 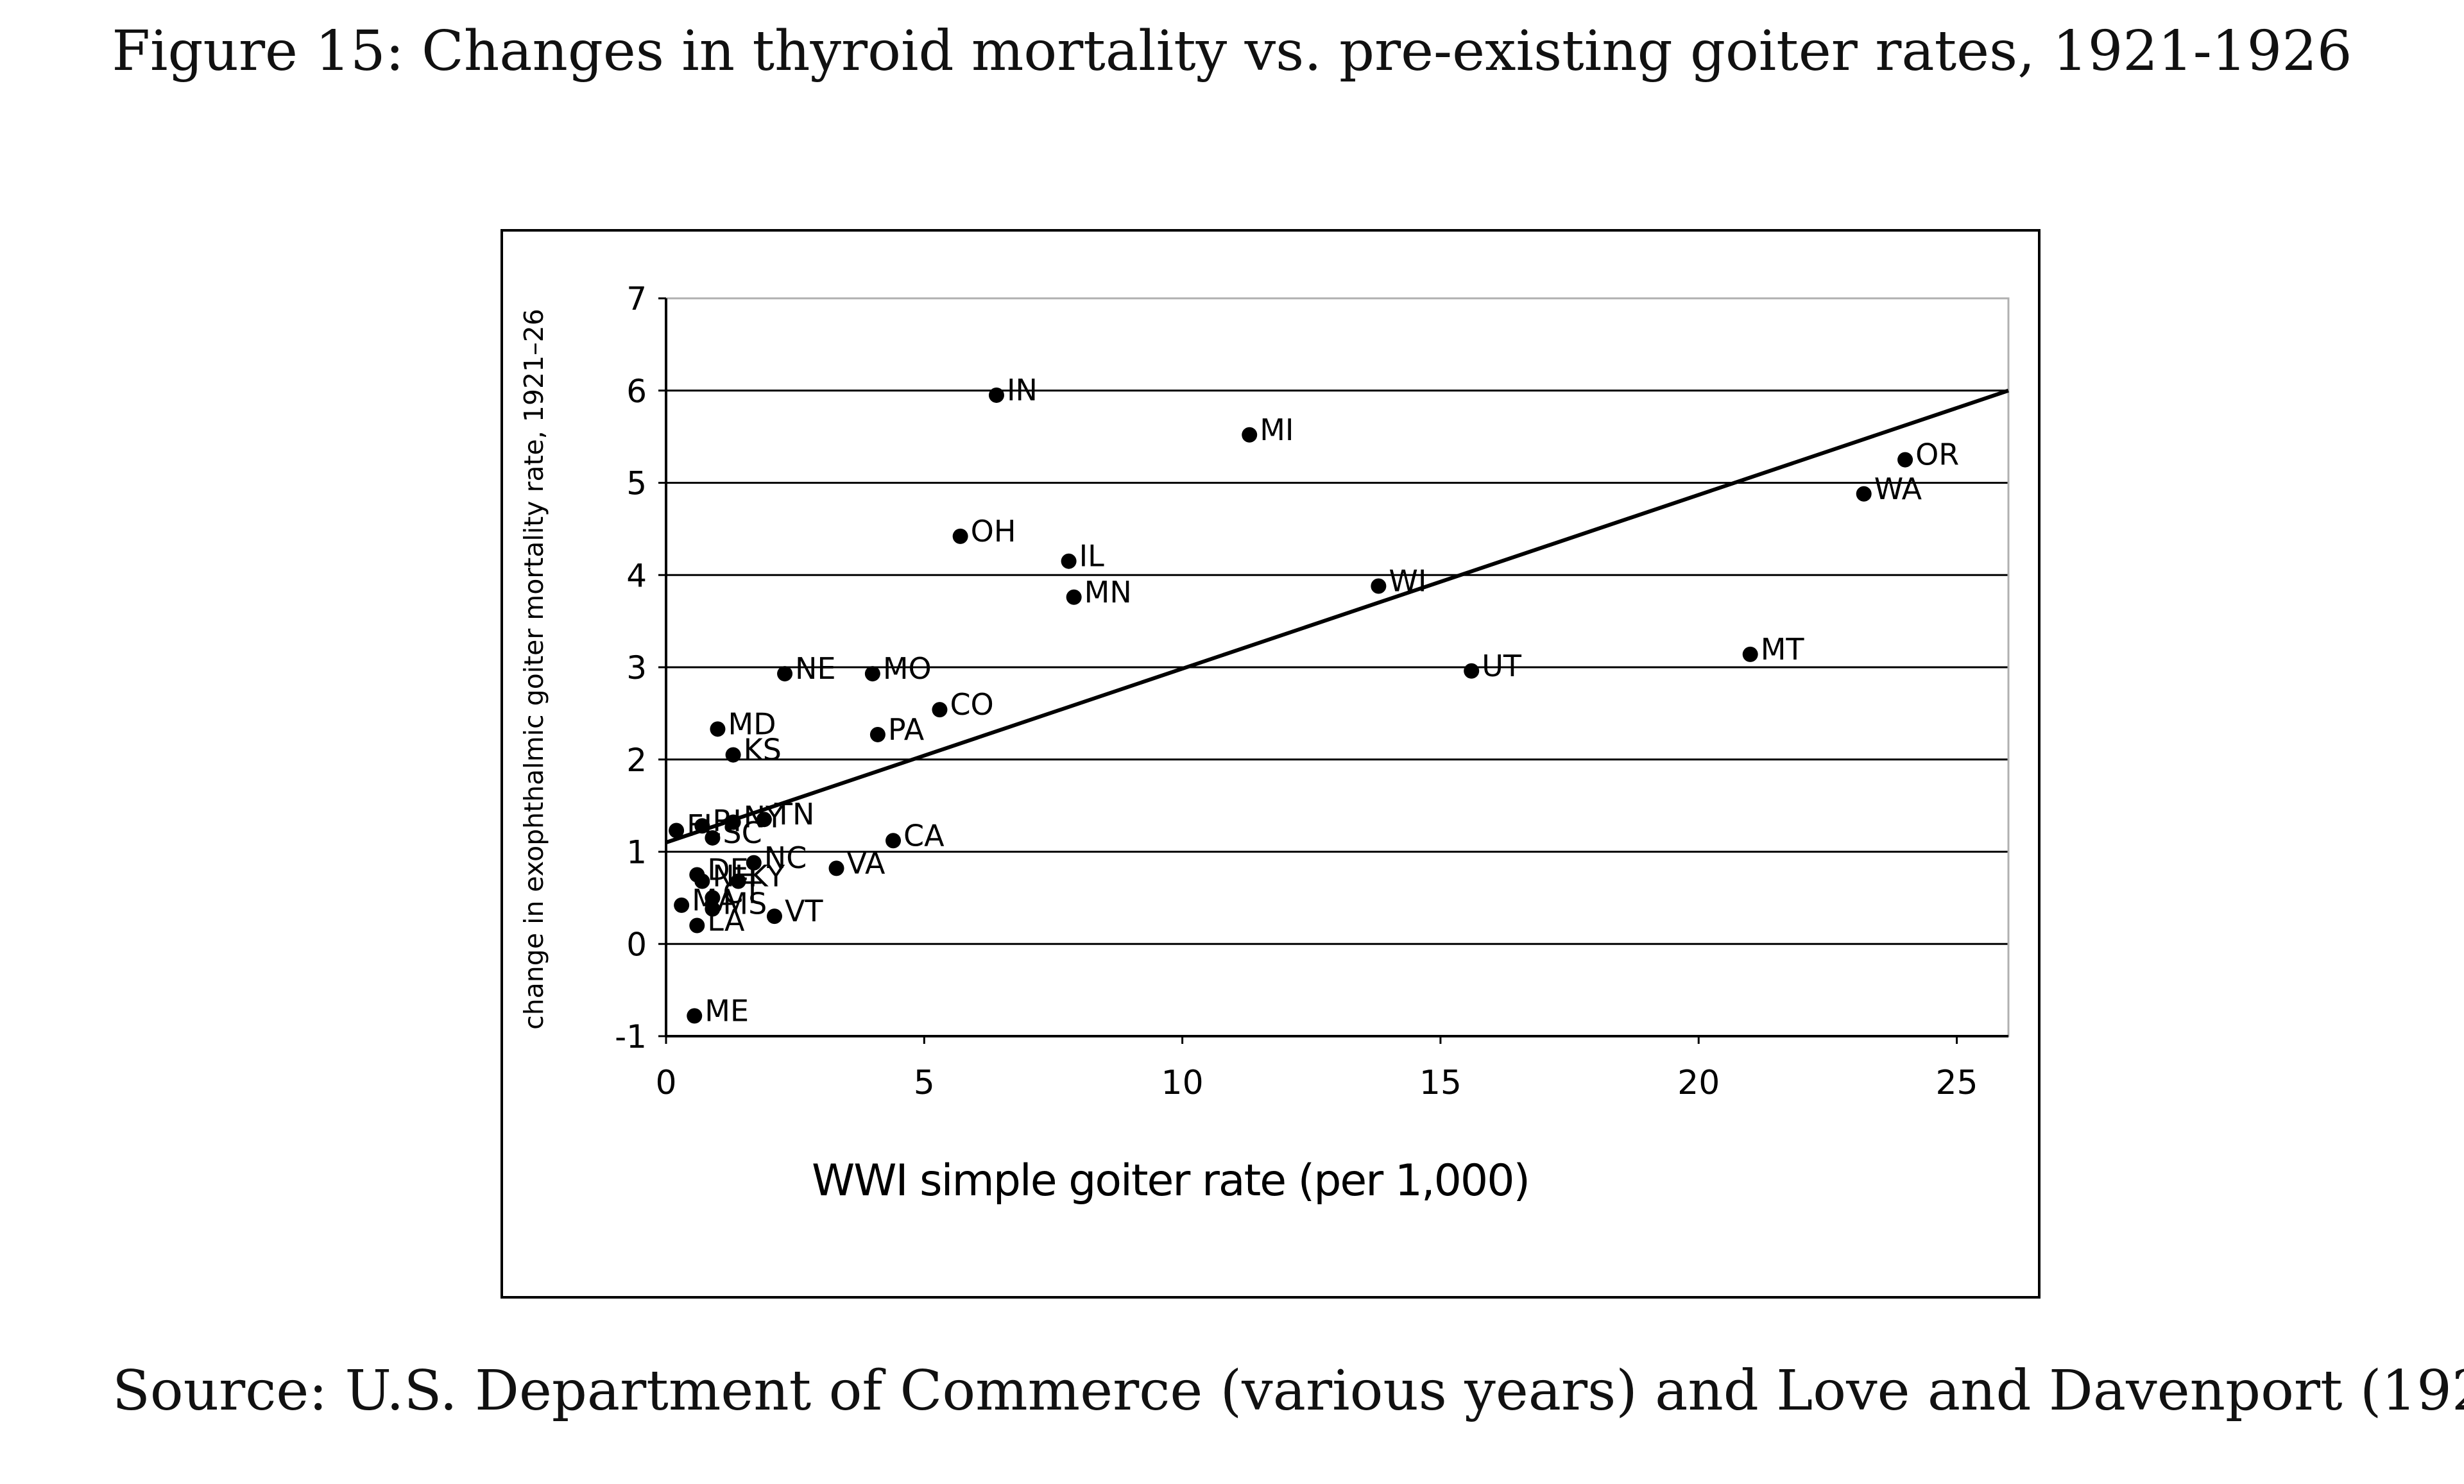 What do you see at coordinates (637, 484) in the screenshot?
I see `y-tick-label: 5` at bounding box center [637, 484].